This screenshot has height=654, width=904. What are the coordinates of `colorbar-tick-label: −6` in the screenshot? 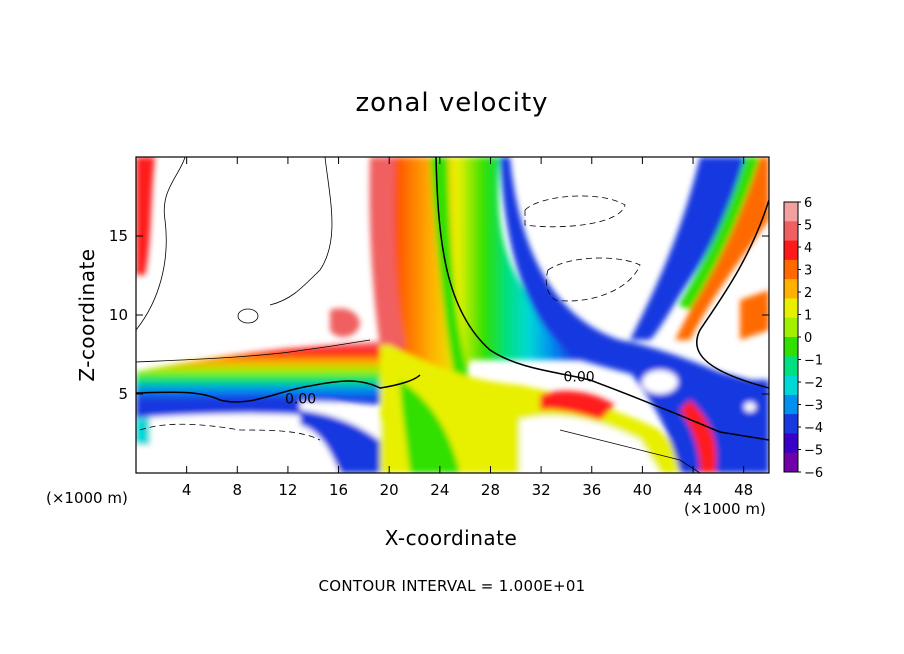 It's located at (813, 473).